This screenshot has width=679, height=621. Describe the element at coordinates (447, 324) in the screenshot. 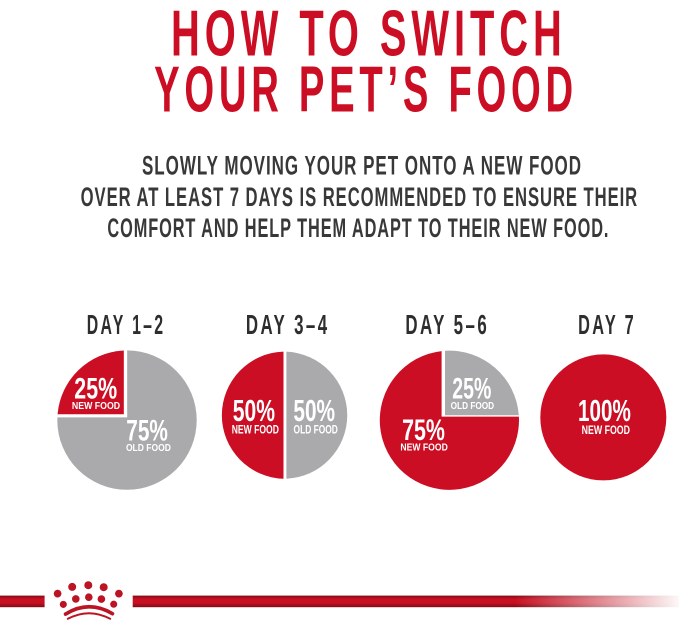

I see `svg-text: DAY 5–6` at that location.